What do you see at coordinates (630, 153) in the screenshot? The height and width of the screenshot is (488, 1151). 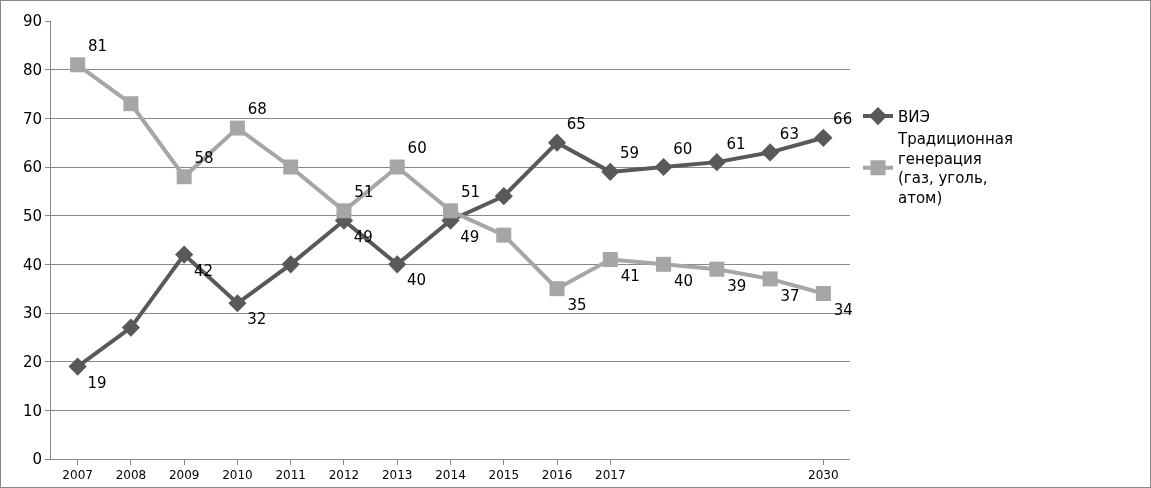 I see `data-label: 59` at bounding box center [630, 153].